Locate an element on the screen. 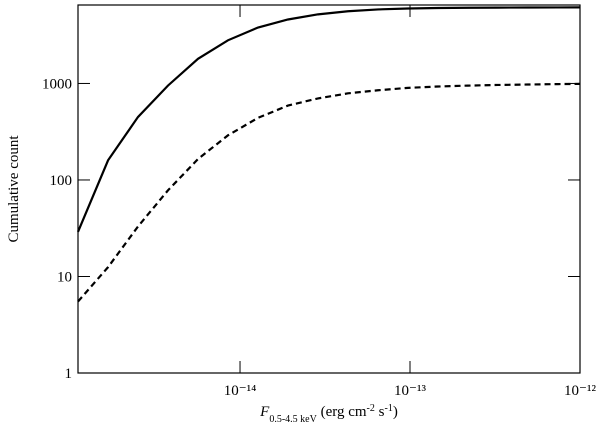 This screenshot has width=600, height=432. x-axis-label: F0.5-4.5 keV (erg cm-2 s-1) is located at coordinates (328, 414).